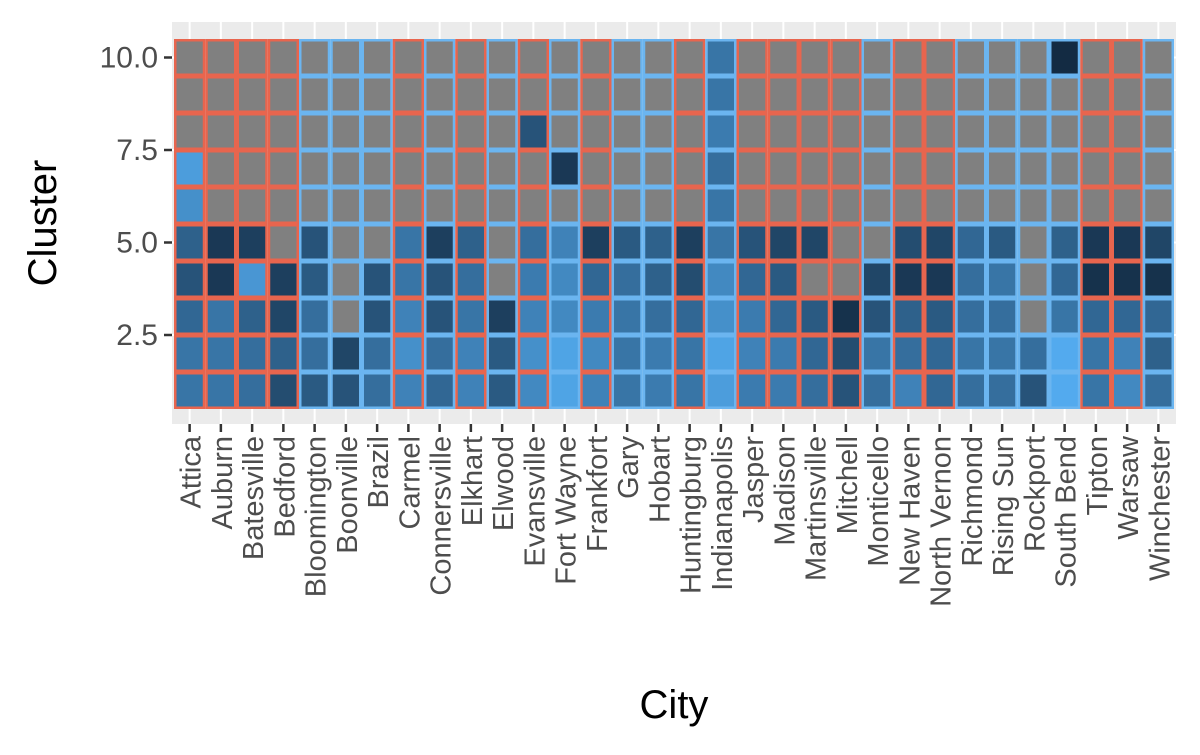 The image size is (1200, 755). I want to click on x-tick-label: Rockport, so click(1035, 494).